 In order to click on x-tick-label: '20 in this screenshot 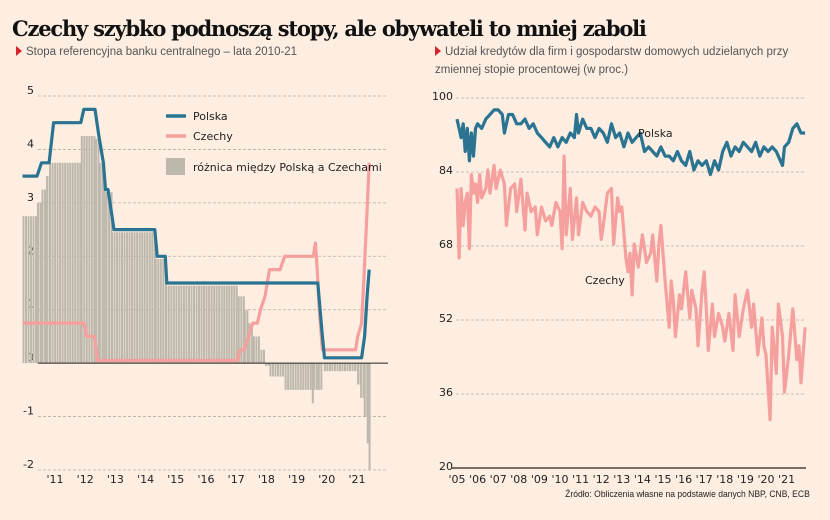, I will do `click(326, 479)`.